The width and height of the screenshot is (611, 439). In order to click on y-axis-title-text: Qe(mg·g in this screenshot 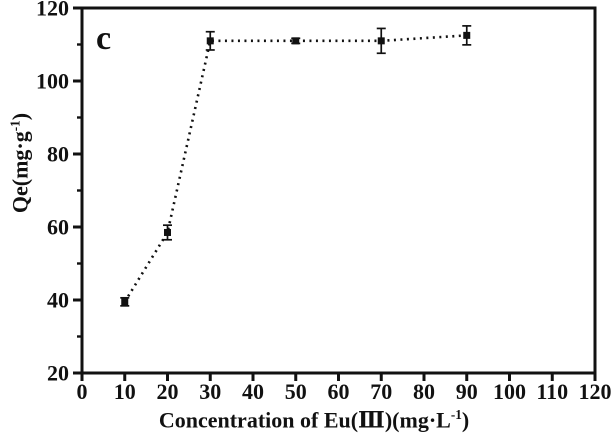, I will do `click(20, 172)`.